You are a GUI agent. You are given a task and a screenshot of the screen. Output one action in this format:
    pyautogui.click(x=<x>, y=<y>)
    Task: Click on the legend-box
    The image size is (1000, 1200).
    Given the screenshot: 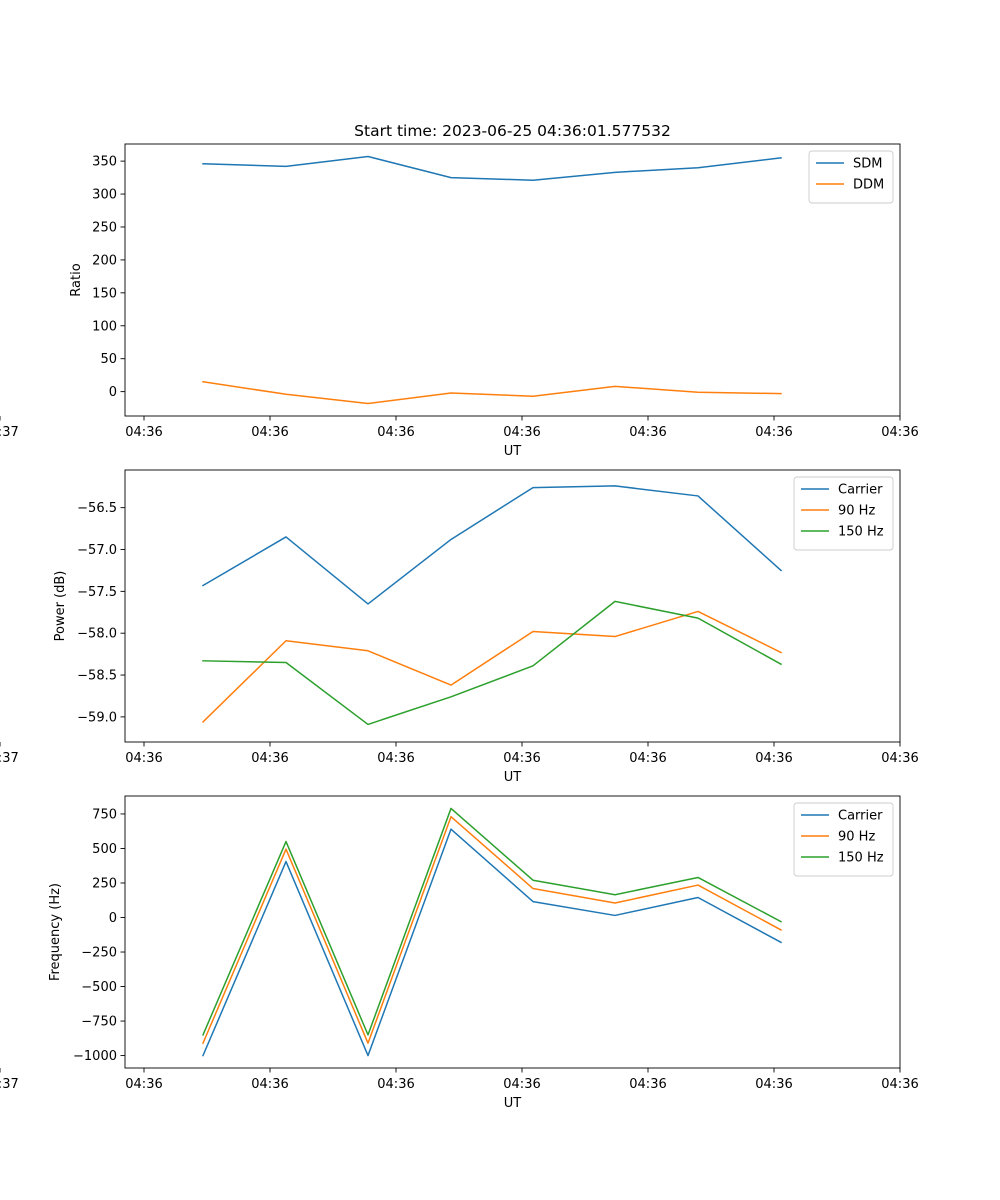 What is the action you would take?
    pyautogui.click(x=851, y=177)
    